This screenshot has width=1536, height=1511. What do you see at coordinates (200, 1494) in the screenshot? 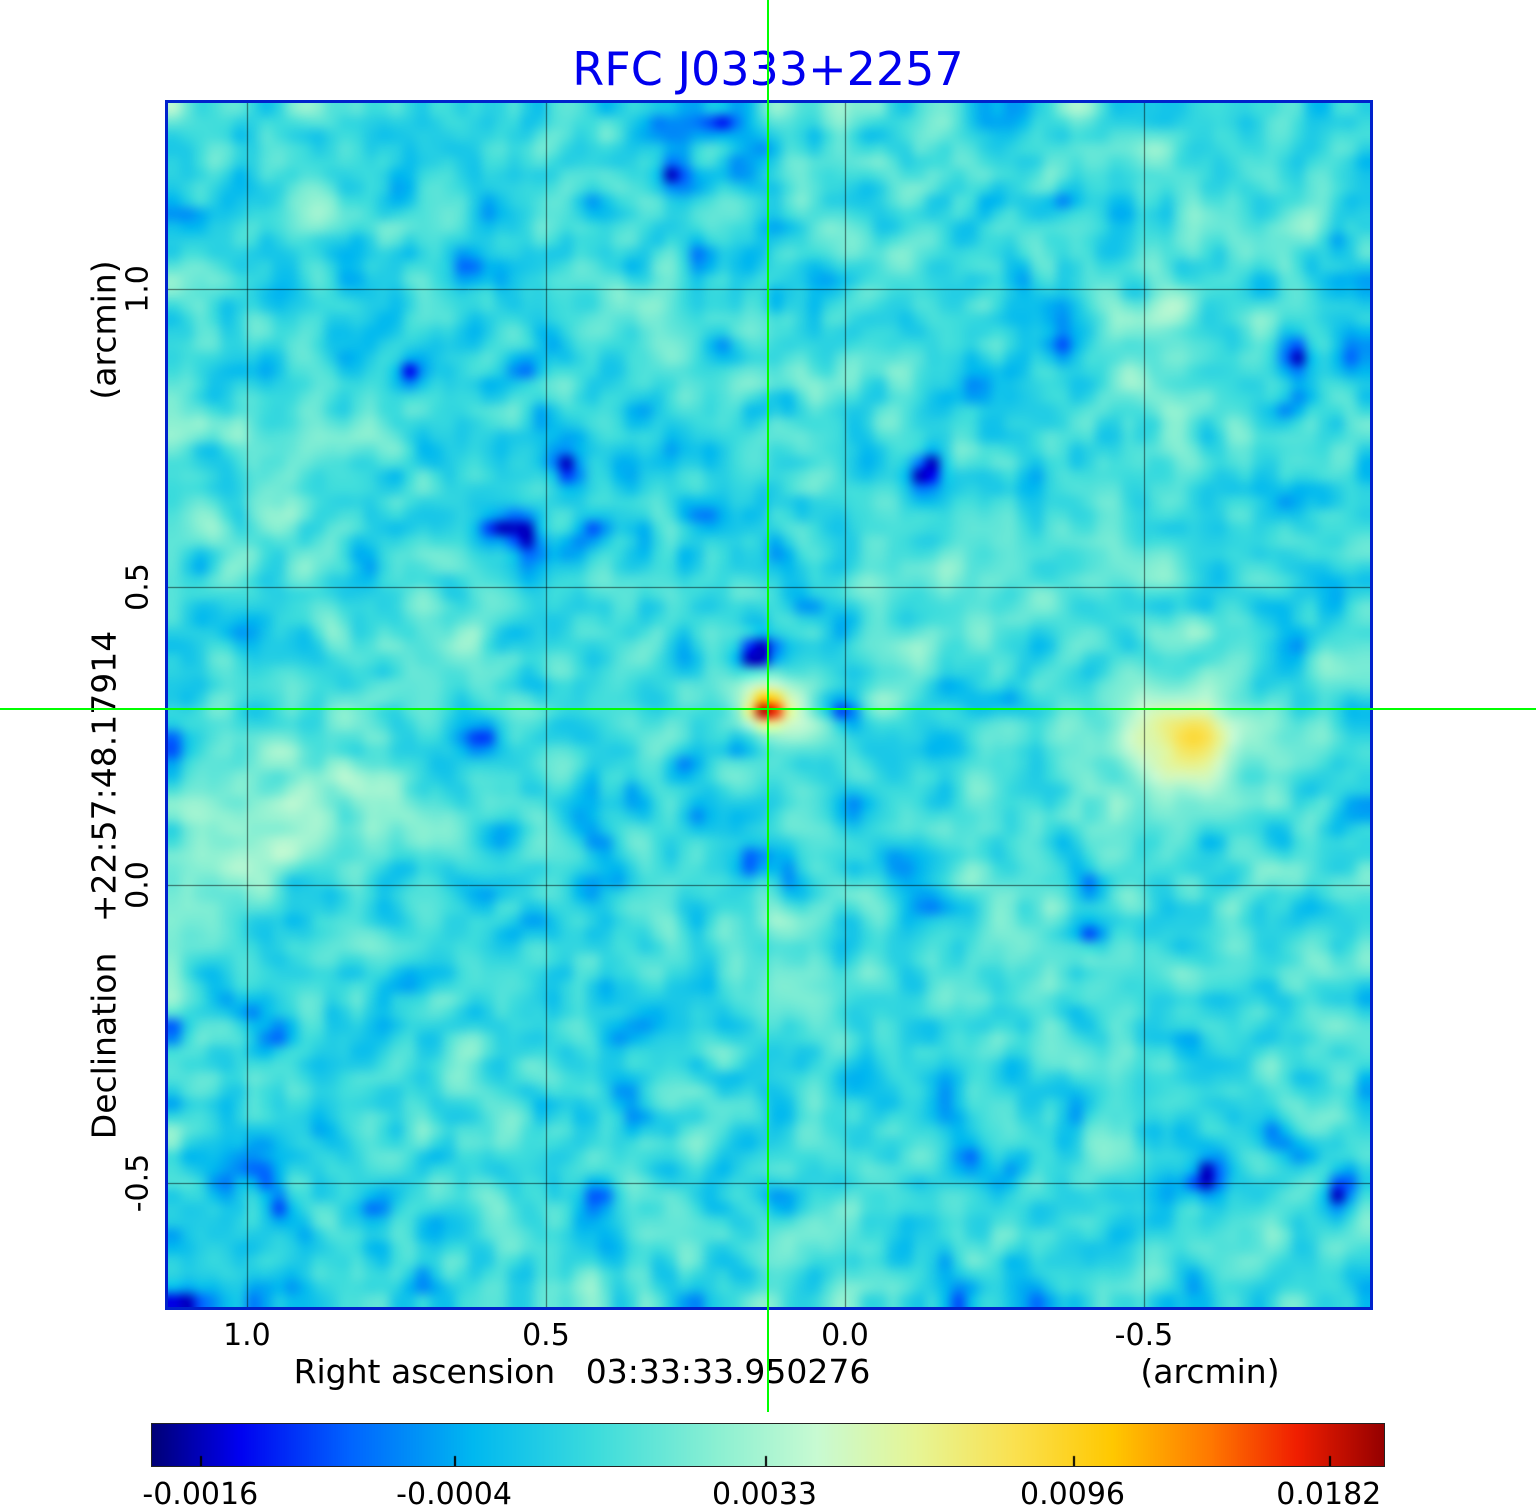
I see `colorbar-label-0: -0.0016` at bounding box center [200, 1494].